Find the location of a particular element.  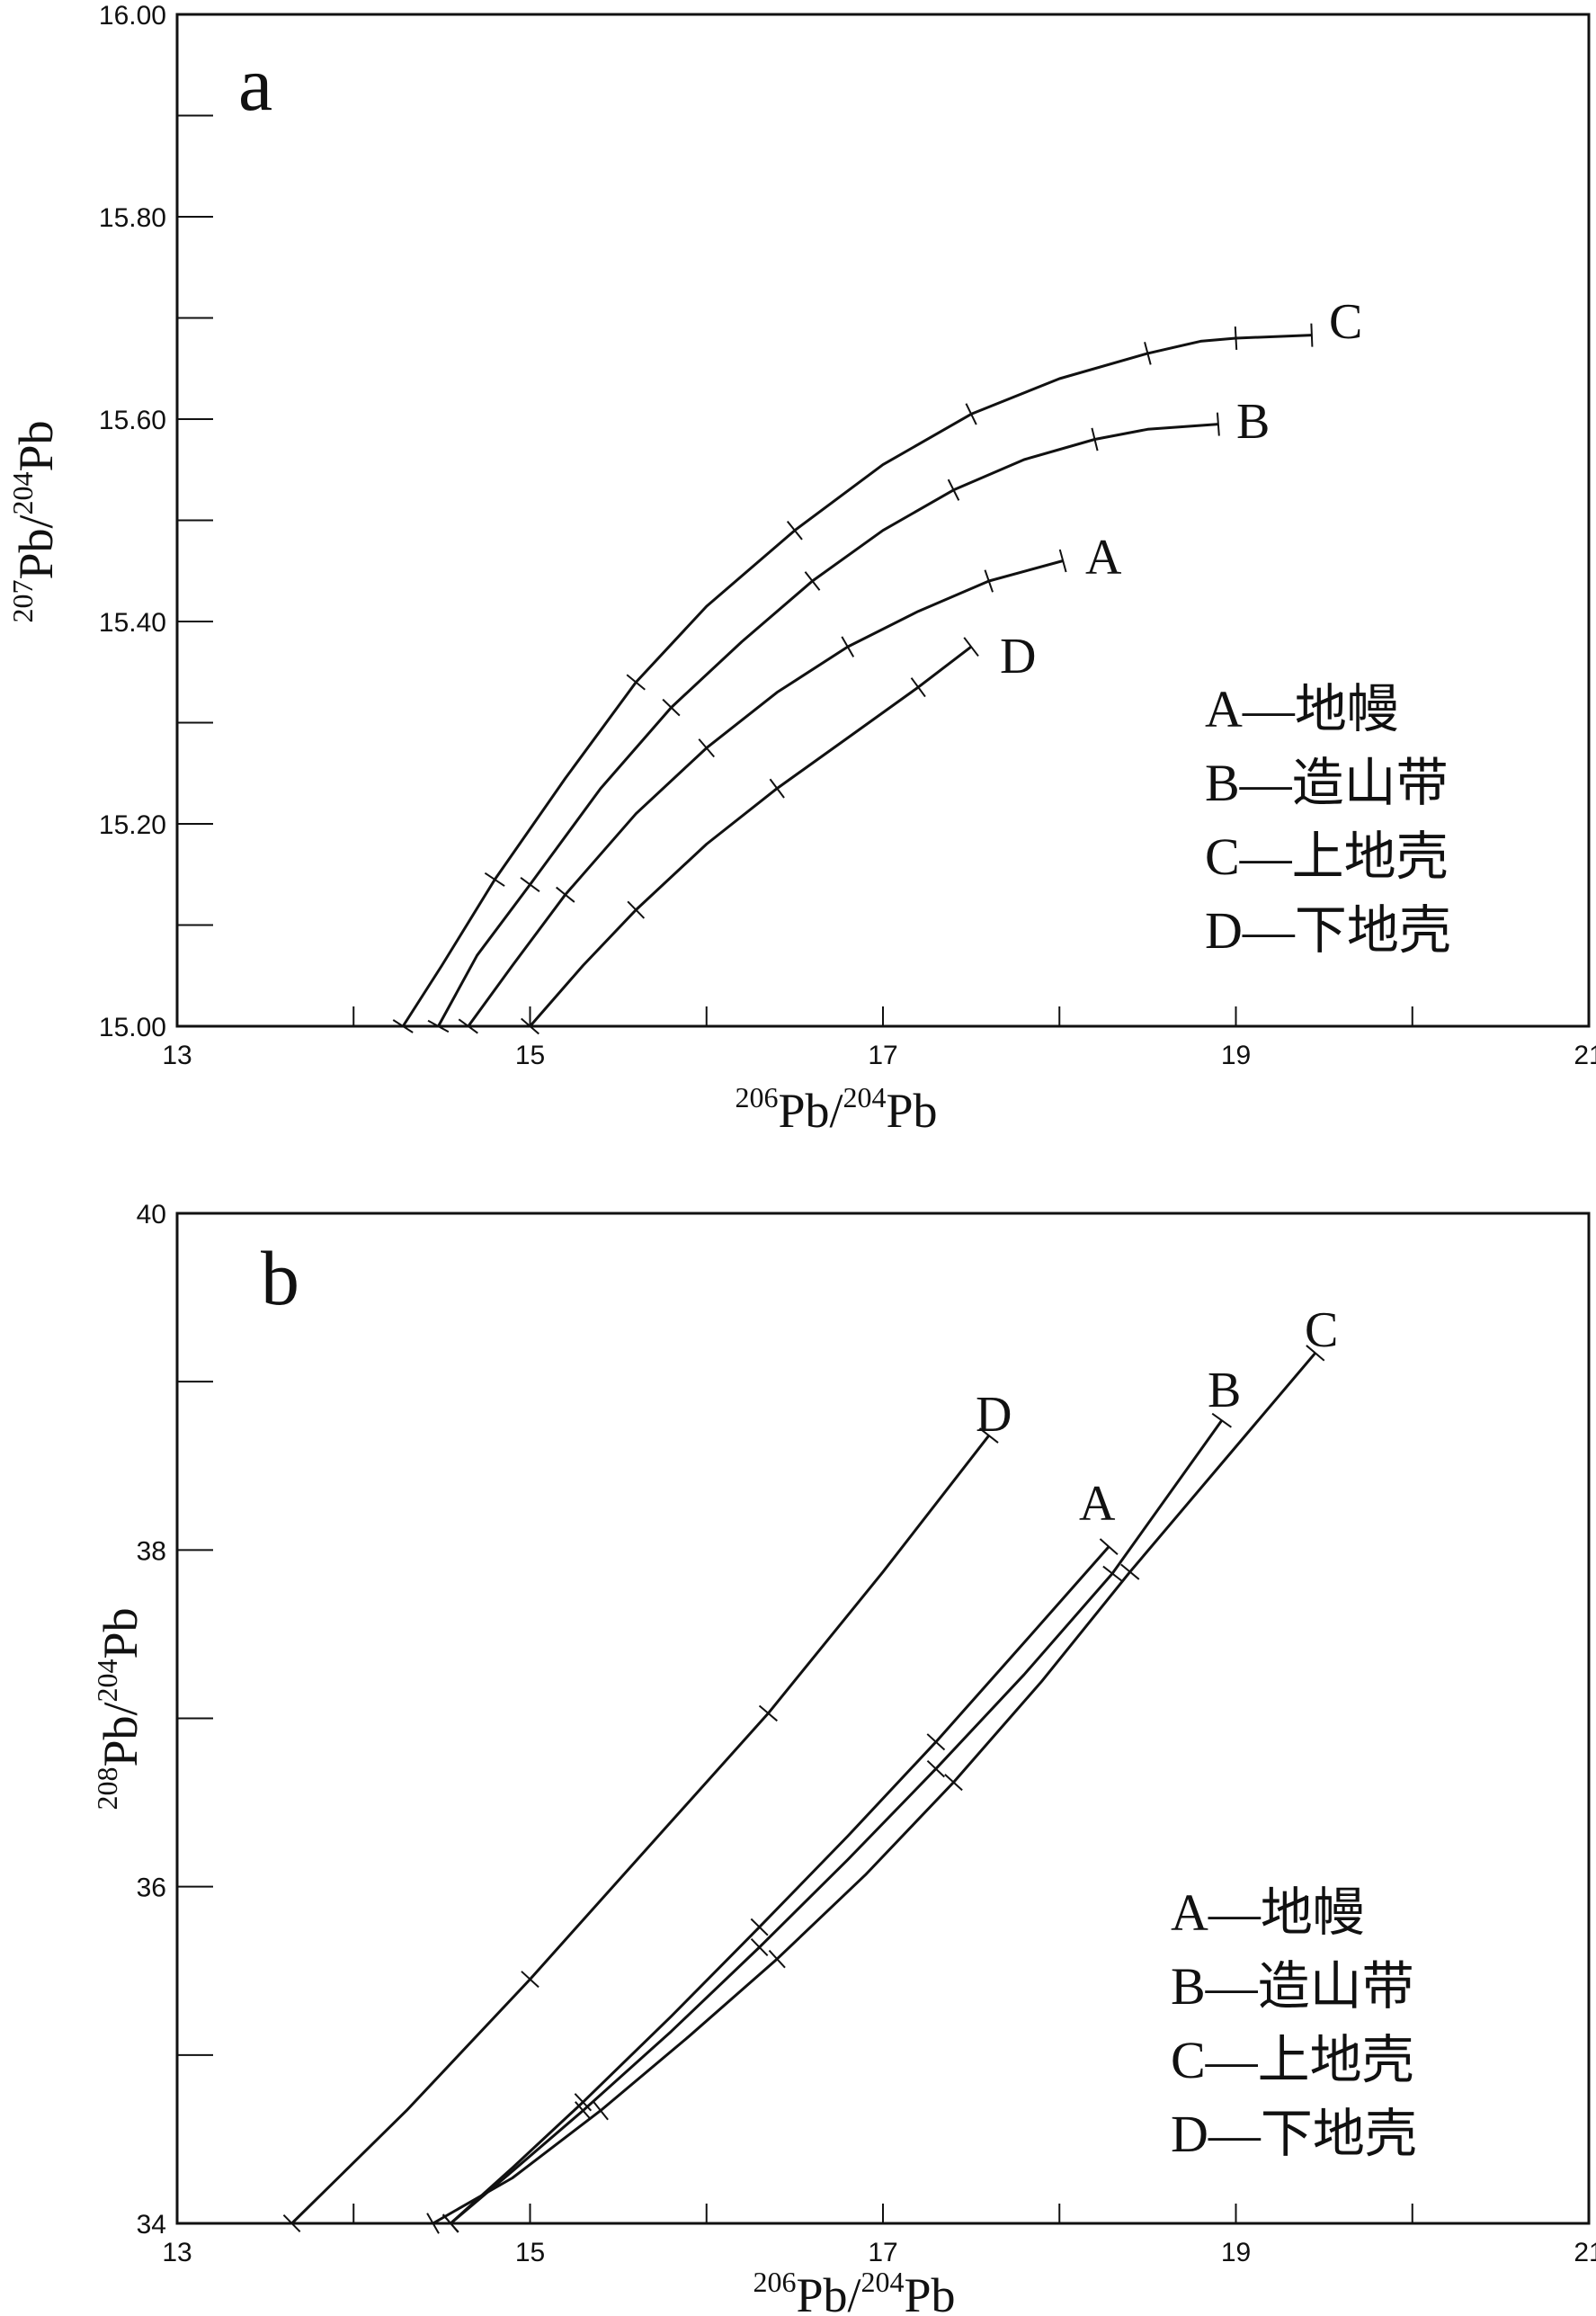

y-tick-label: 16.00 is located at coordinates (132, 16).